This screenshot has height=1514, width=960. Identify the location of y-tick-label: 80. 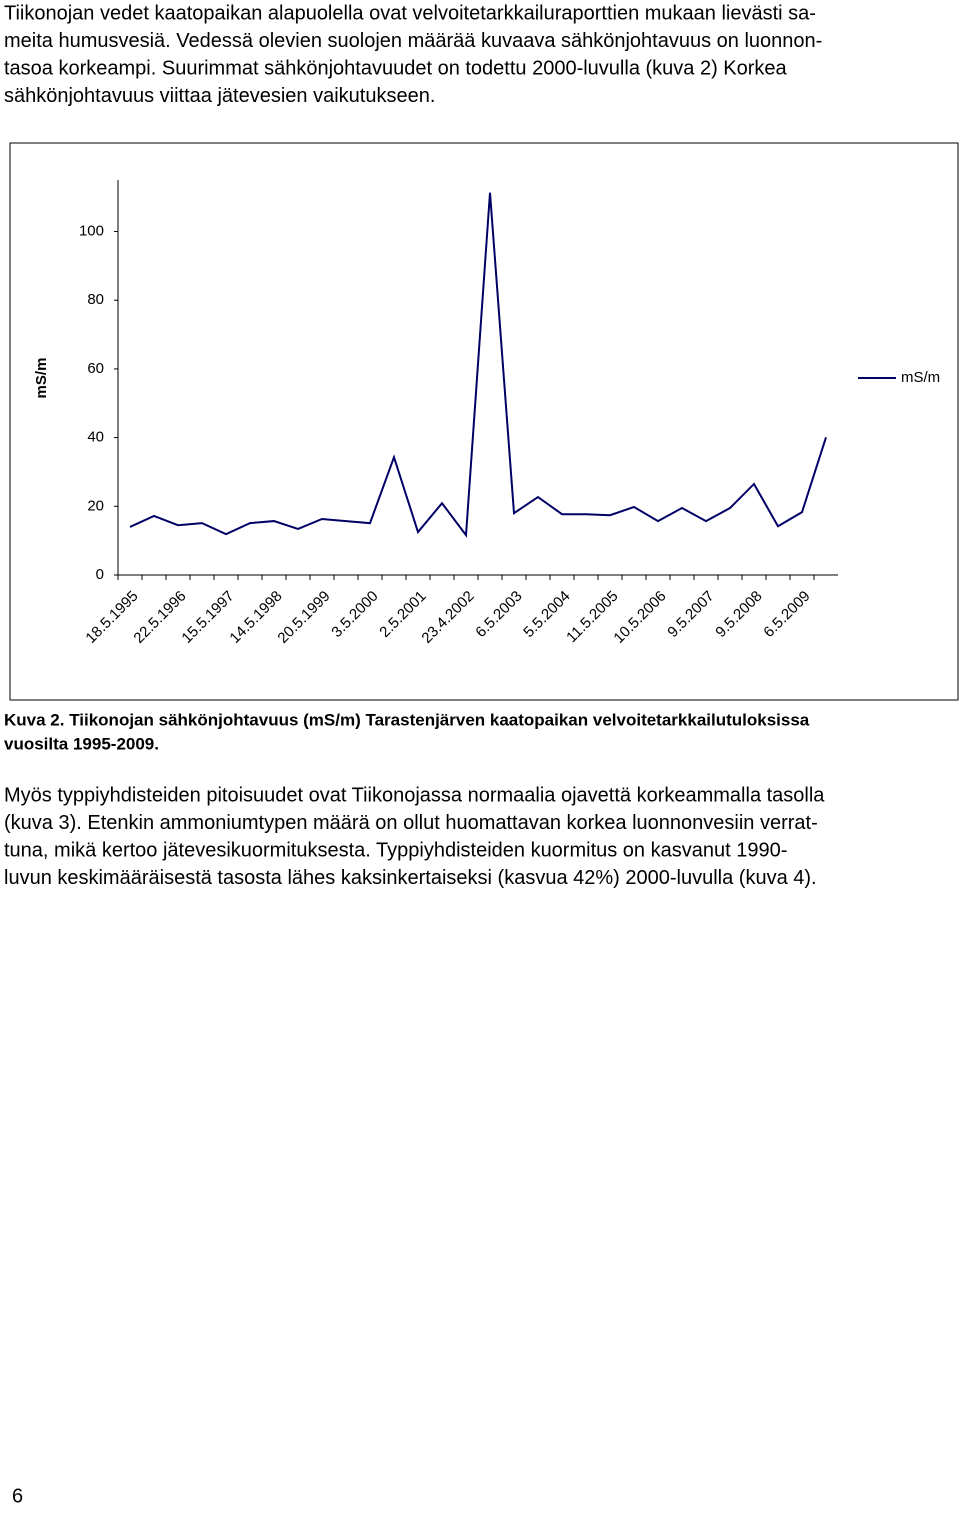
(95, 299).